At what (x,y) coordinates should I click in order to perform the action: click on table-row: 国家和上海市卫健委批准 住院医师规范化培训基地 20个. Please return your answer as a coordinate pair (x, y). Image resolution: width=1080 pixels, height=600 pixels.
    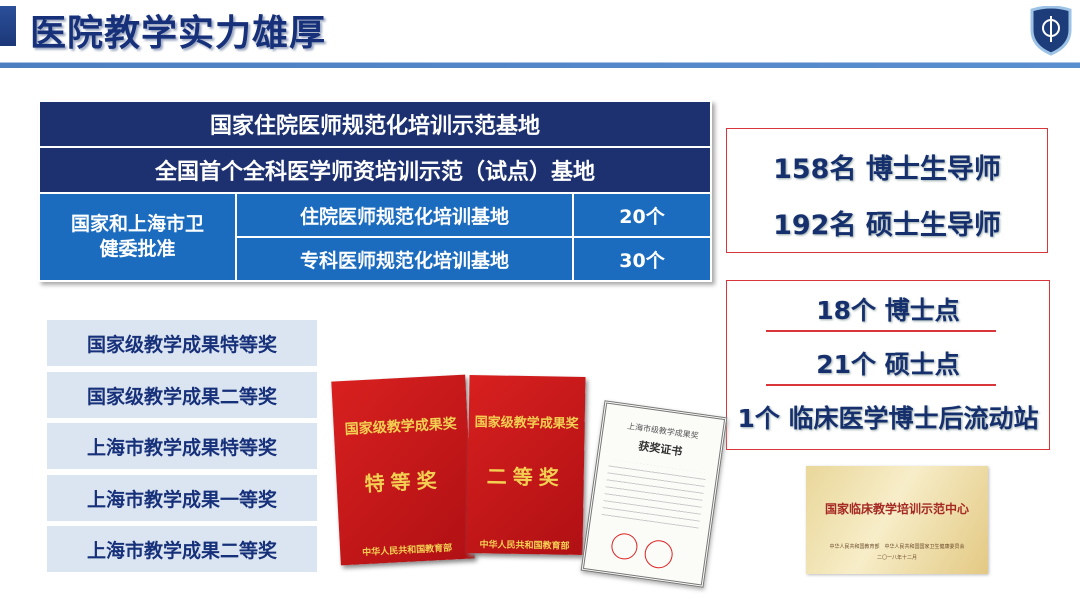
    Looking at the image, I should click on (375, 237).